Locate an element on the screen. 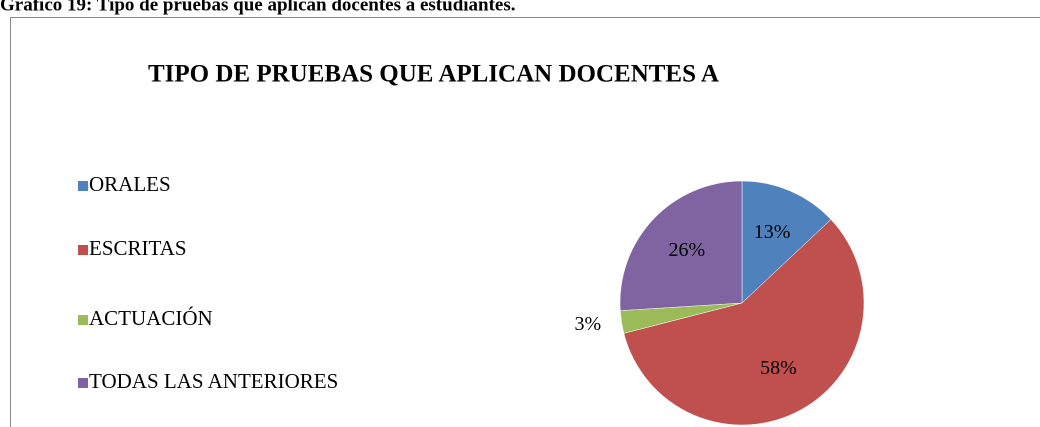  data-label: 3% is located at coordinates (587, 324).